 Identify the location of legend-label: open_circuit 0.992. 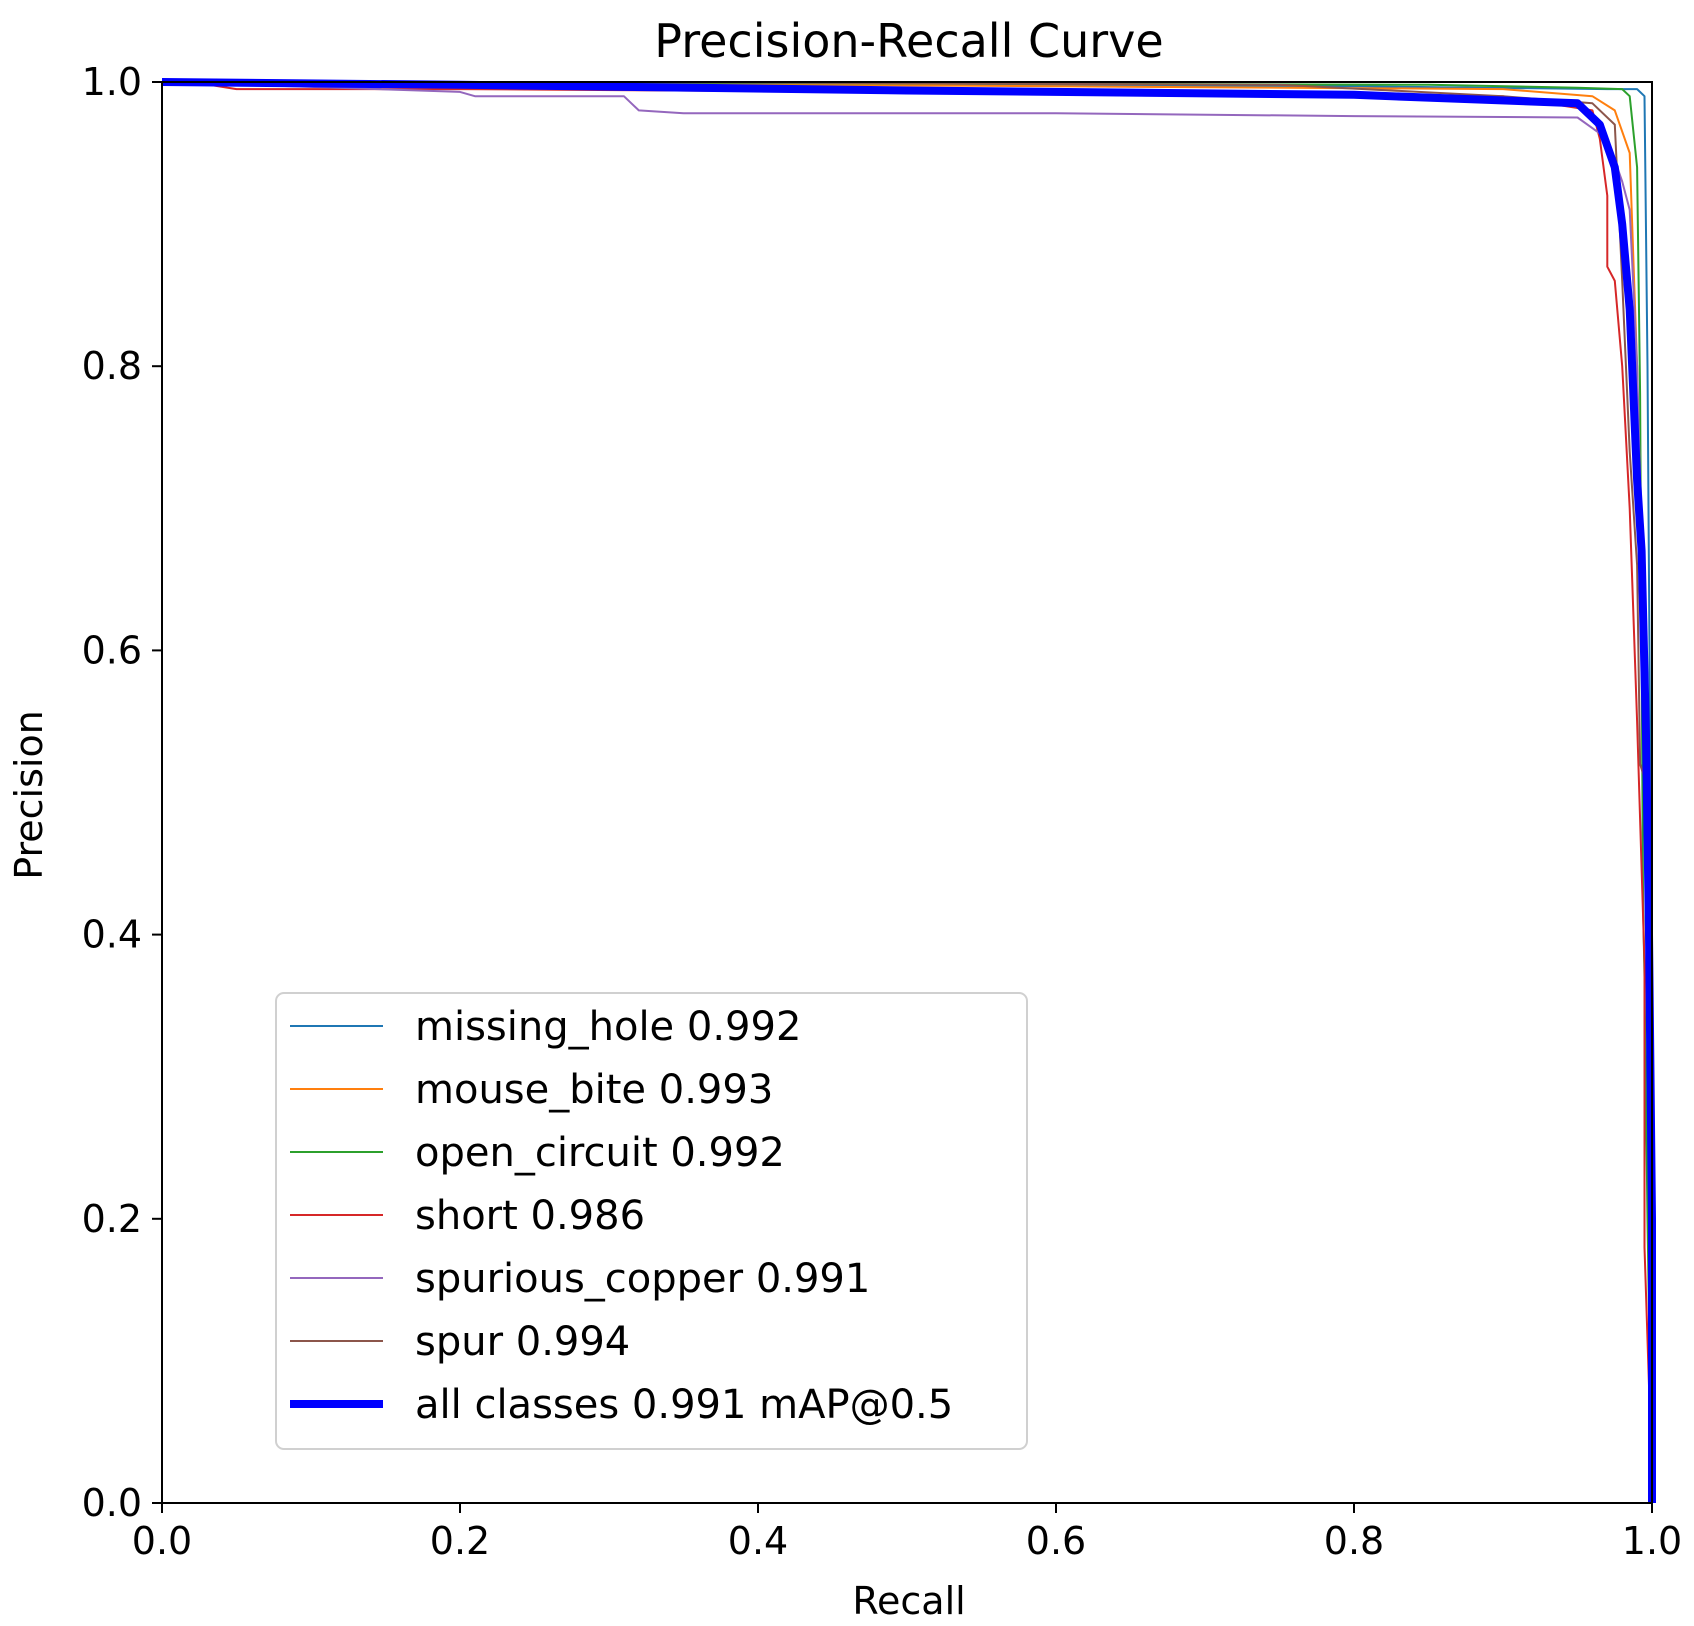
(600, 1153).